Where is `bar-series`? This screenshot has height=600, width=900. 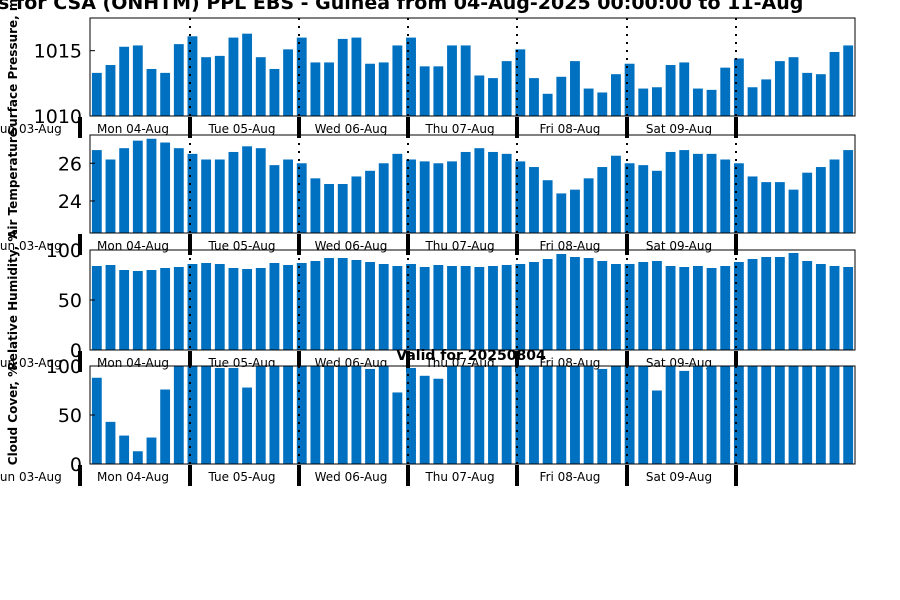 bar-series is located at coordinates (472, 185).